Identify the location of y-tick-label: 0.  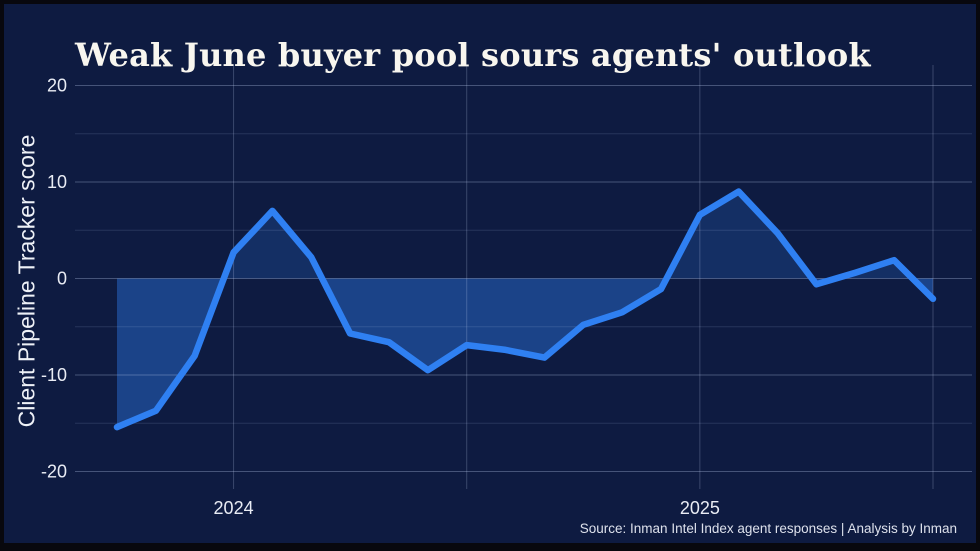
(62, 279).